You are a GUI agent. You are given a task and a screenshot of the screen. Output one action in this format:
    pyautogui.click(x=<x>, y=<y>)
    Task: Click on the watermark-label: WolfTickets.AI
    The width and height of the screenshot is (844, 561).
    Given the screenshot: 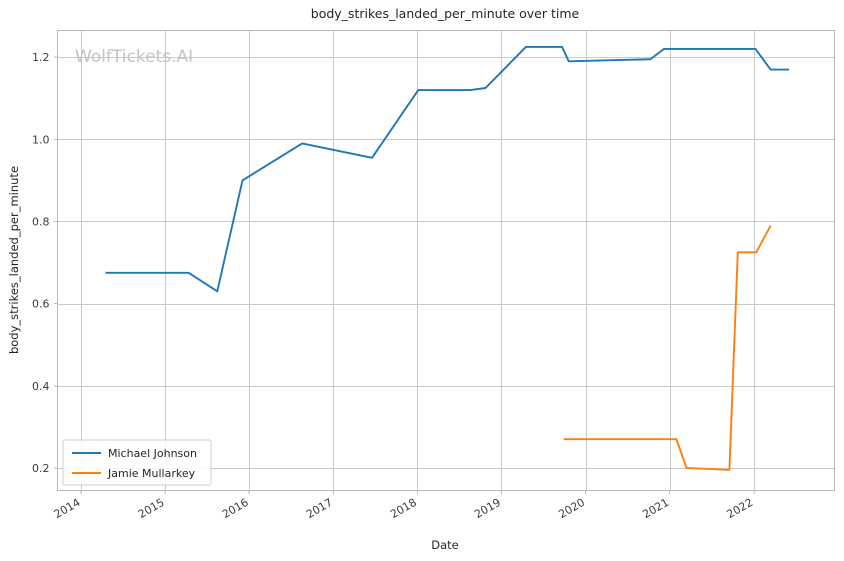 What is the action you would take?
    pyautogui.click(x=134, y=57)
    